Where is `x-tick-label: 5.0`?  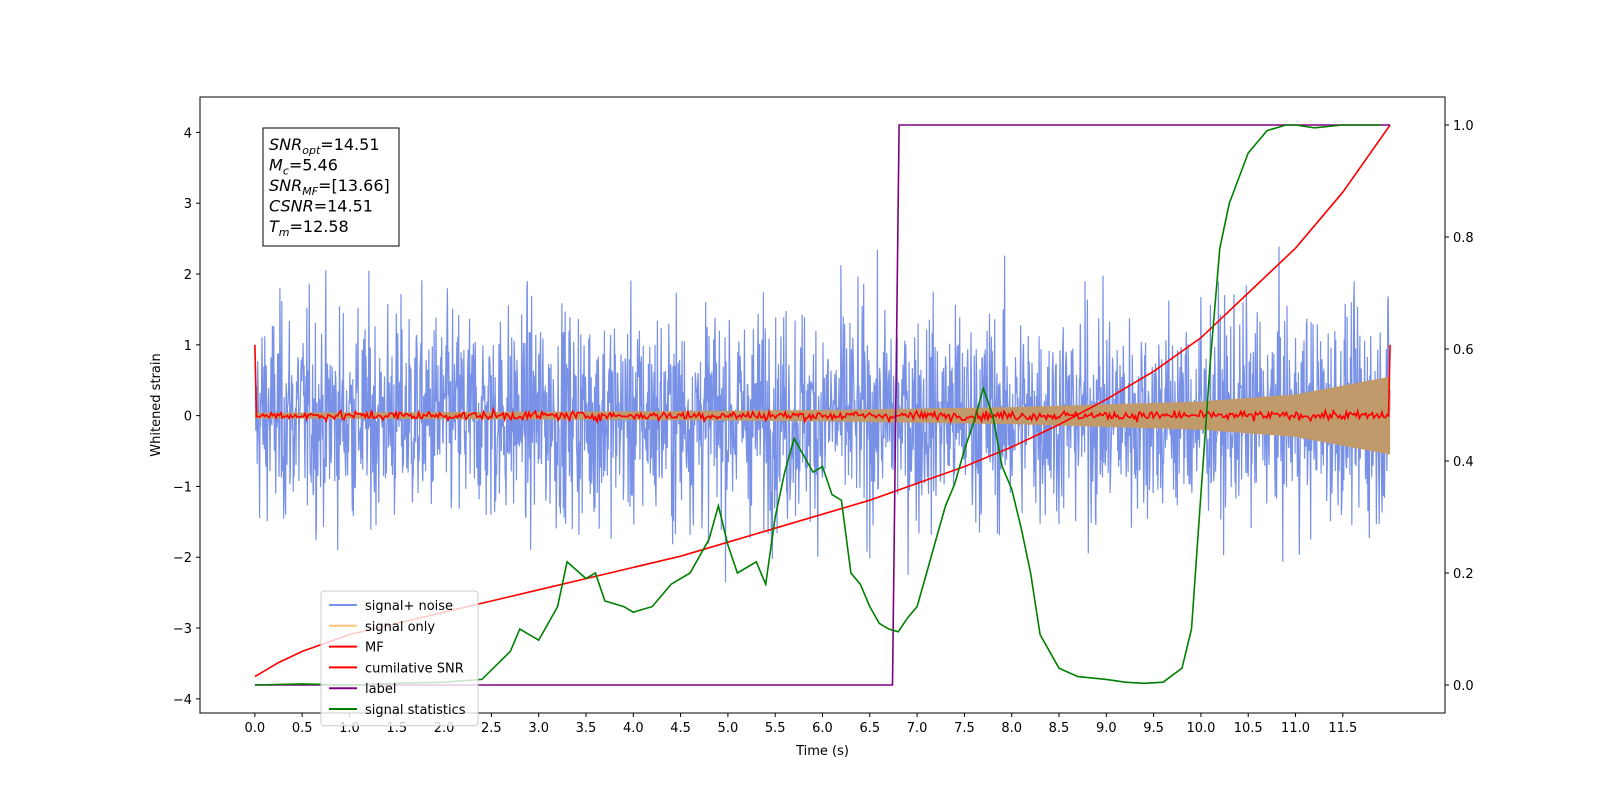 x-tick-label: 5.0 is located at coordinates (728, 728).